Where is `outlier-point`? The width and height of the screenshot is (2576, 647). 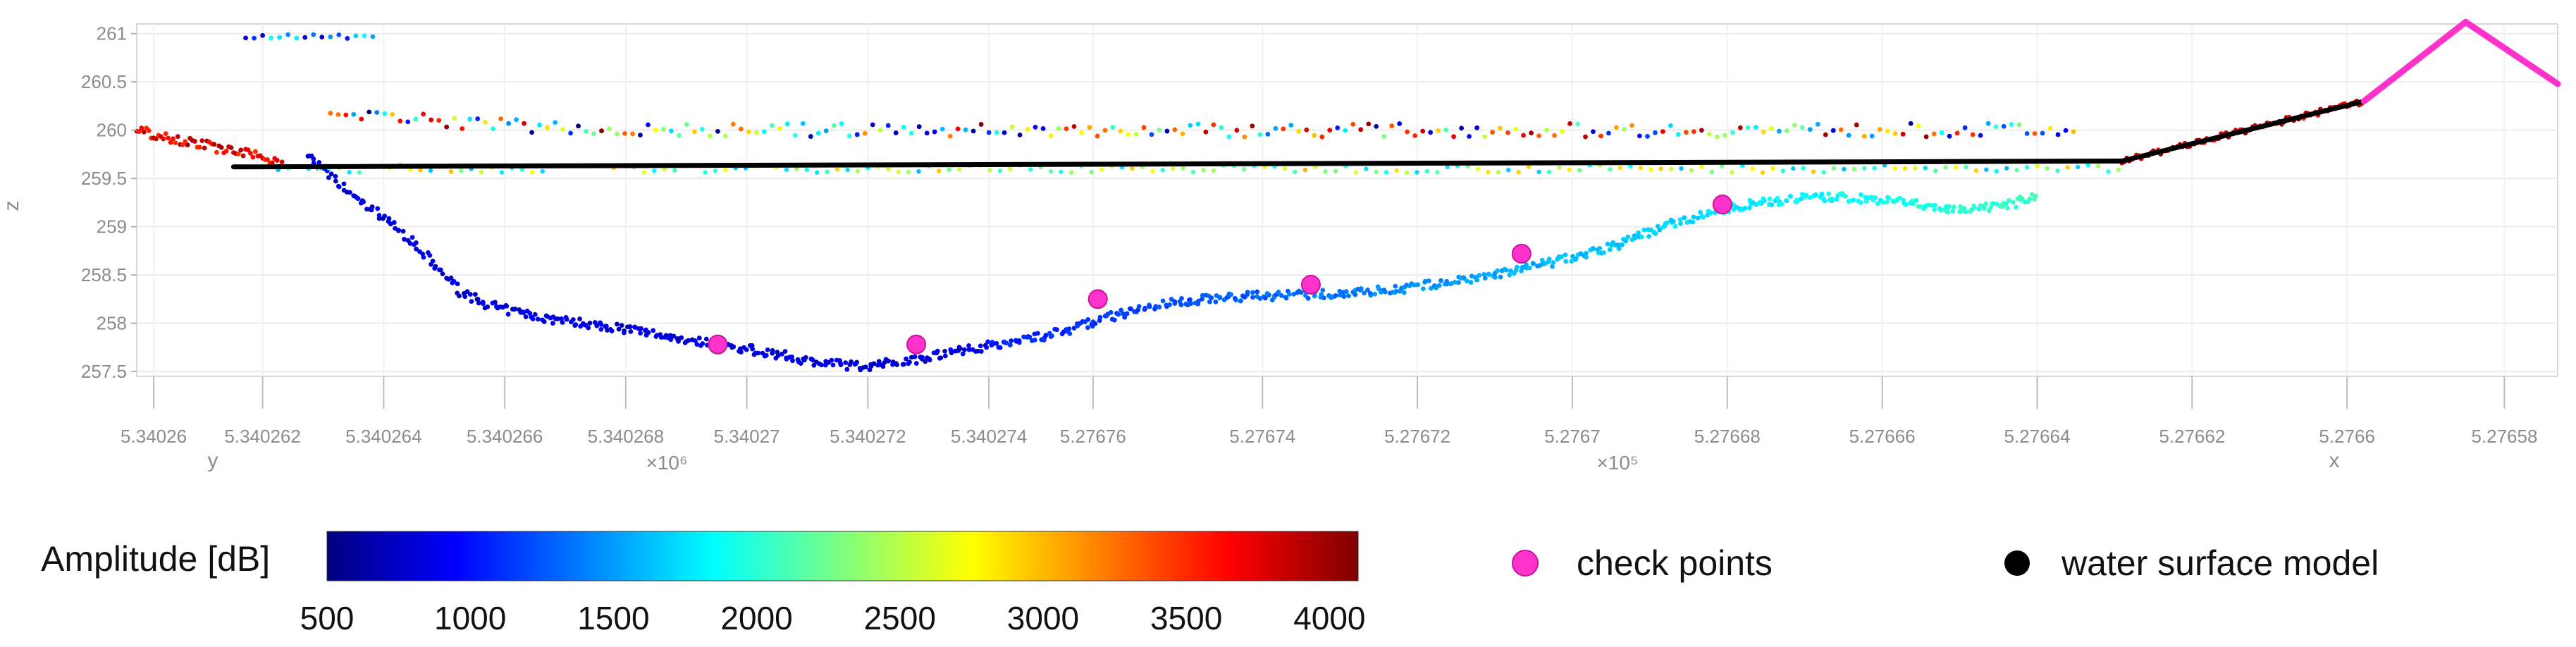 outlier-point is located at coordinates (272, 38).